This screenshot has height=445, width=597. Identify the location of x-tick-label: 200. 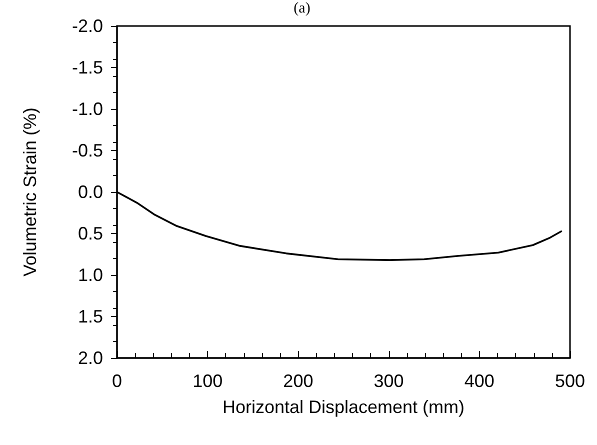
(298, 381).